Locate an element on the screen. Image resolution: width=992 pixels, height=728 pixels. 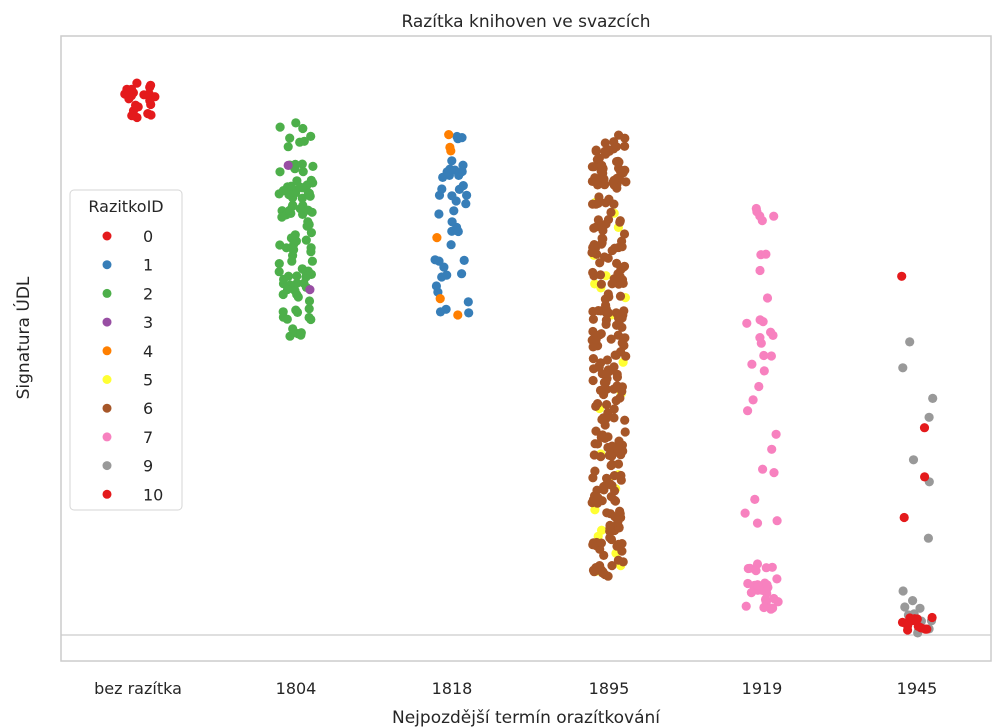
legend: RazitkoID 0 1 2 3 4 5 6 7 9 10 is located at coordinates (126, 350).